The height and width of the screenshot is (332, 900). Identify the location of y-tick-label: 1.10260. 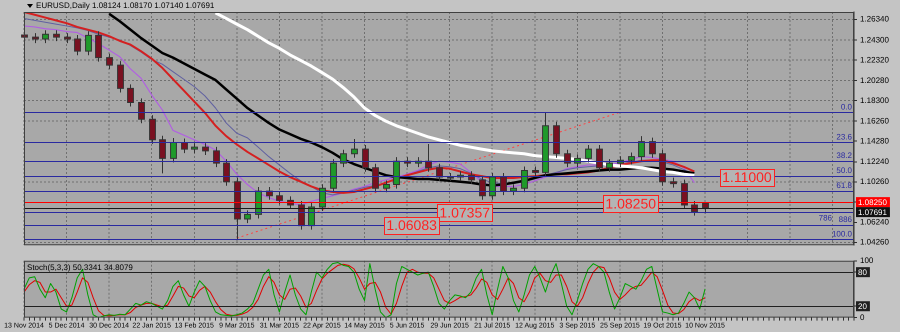
(875, 181).